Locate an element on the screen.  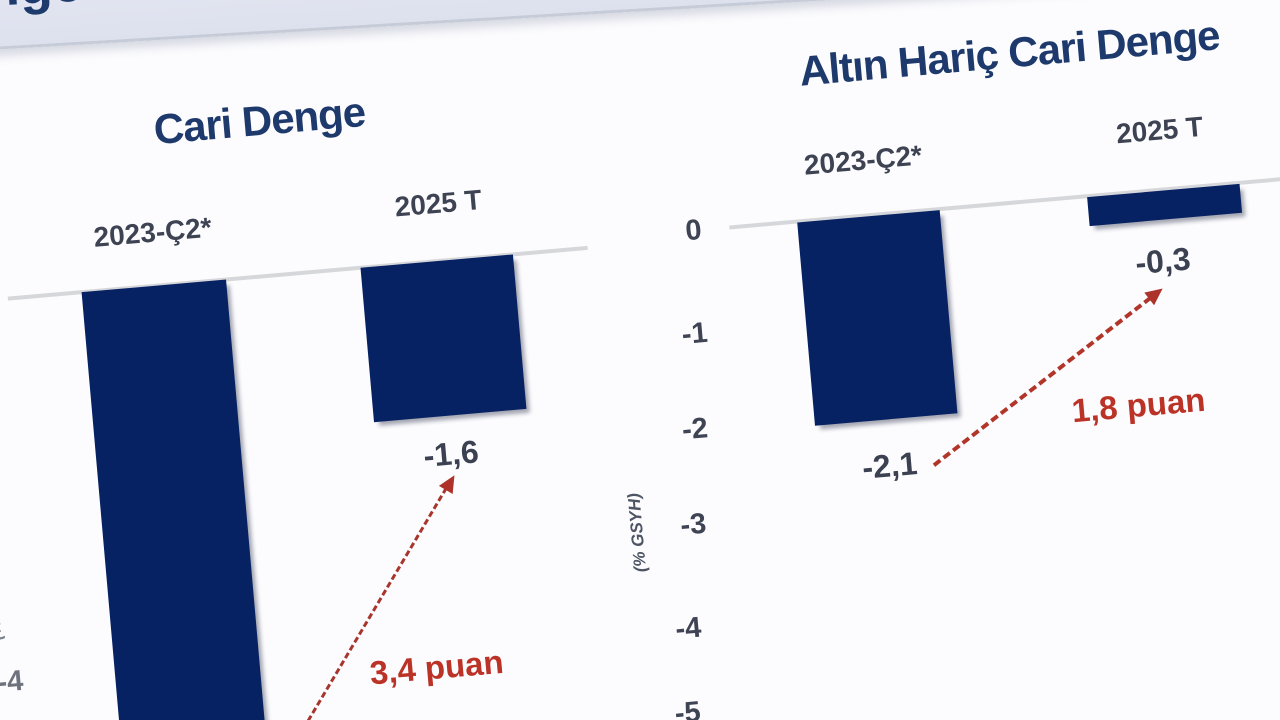
y-axis-tick-minus1: -1 is located at coordinates (694, 333).